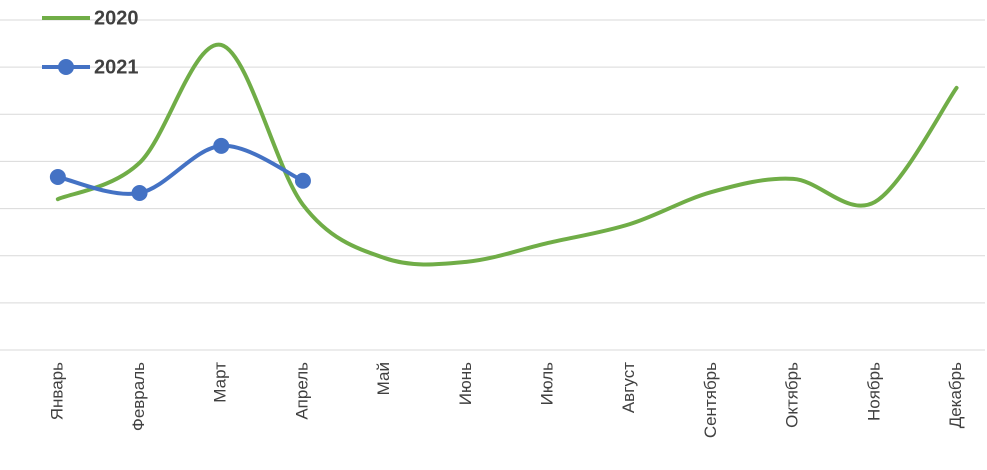 This screenshot has width=987, height=470. I want to click on x-tick-label: Март, so click(220, 382).